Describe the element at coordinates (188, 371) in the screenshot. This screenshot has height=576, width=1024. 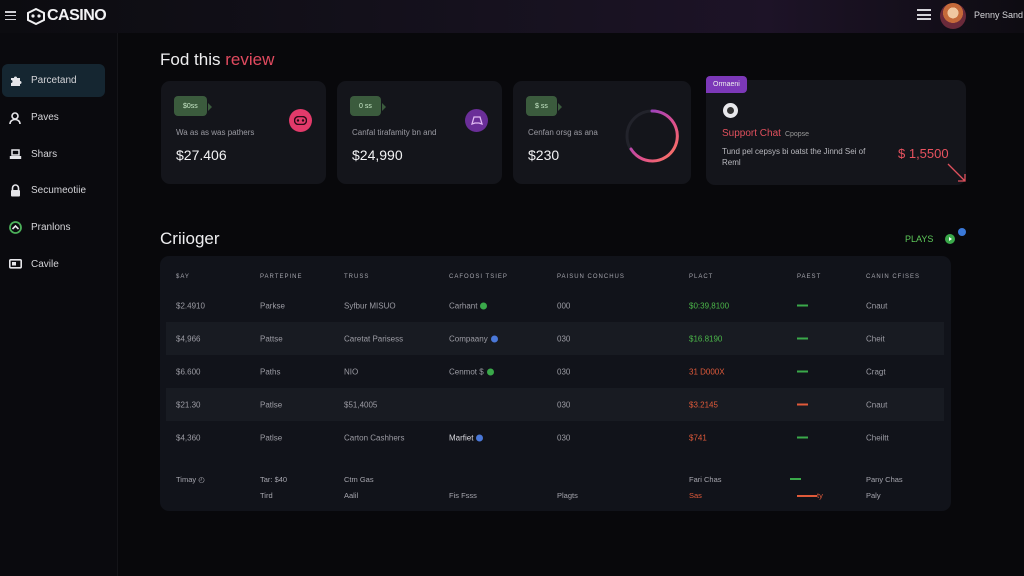
I see `cell-amount: $6.600` at that location.